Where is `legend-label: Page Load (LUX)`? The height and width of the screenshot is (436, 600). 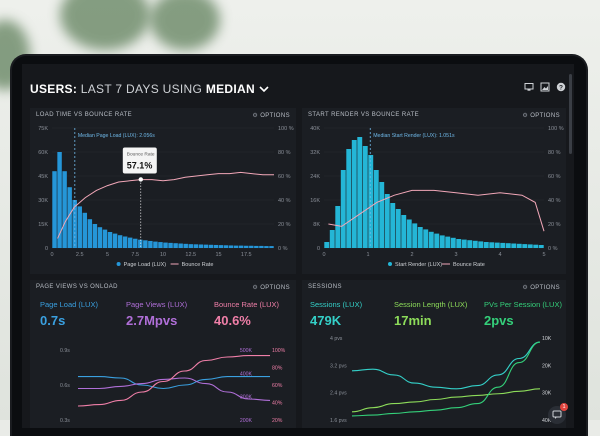 legend-label: Page Load (LUX) is located at coordinates (145, 265).